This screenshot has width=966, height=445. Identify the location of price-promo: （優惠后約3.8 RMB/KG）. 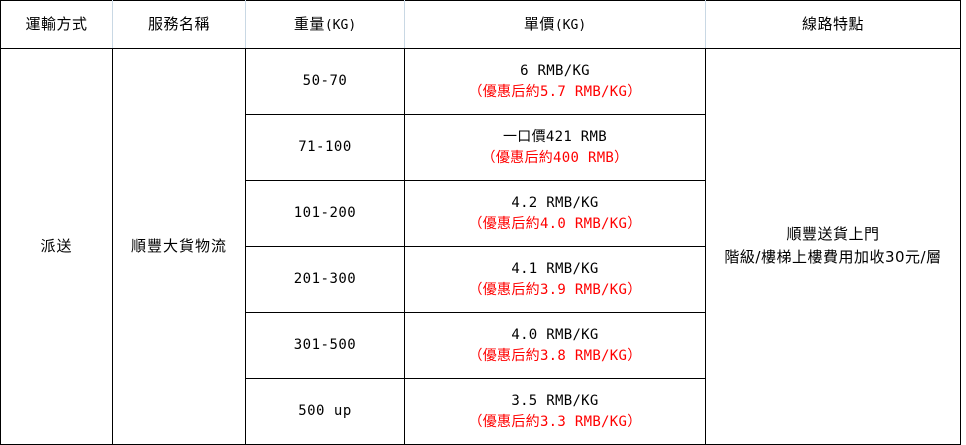
(555, 355).